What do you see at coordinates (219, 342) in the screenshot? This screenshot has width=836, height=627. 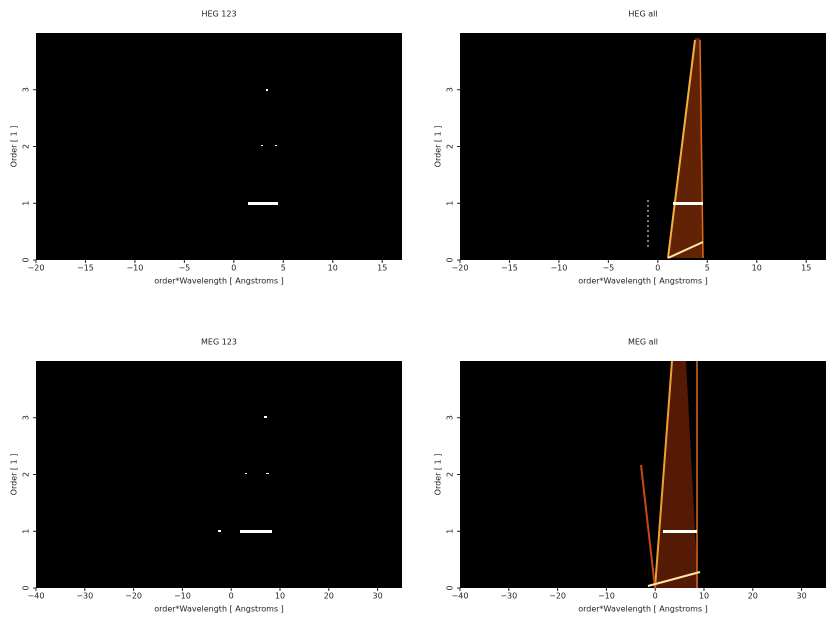 I see `chart-title: MEG 123` at bounding box center [219, 342].